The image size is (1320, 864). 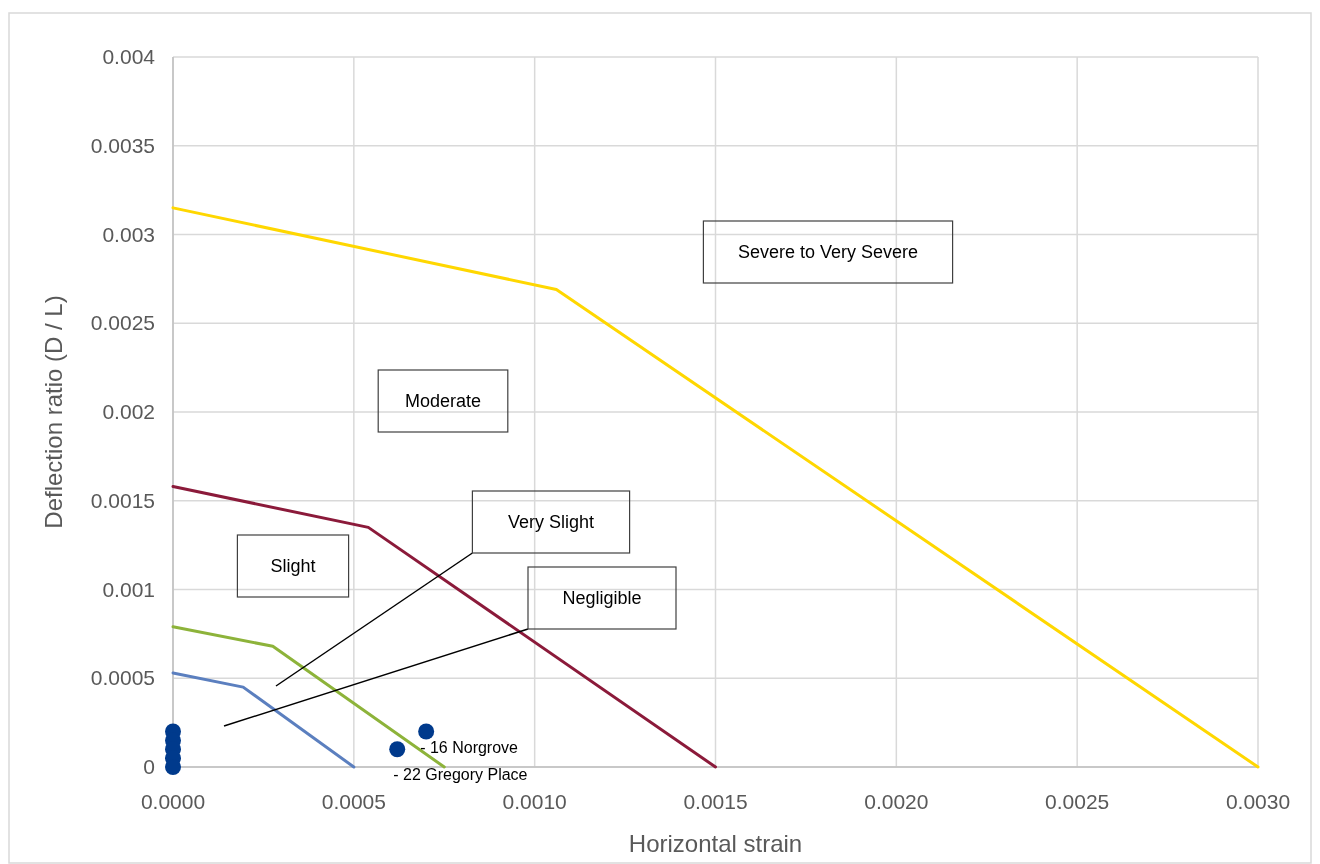 What do you see at coordinates (122, 678) in the screenshot?
I see `y-tick-label: 0.0005` at bounding box center [122, 678].